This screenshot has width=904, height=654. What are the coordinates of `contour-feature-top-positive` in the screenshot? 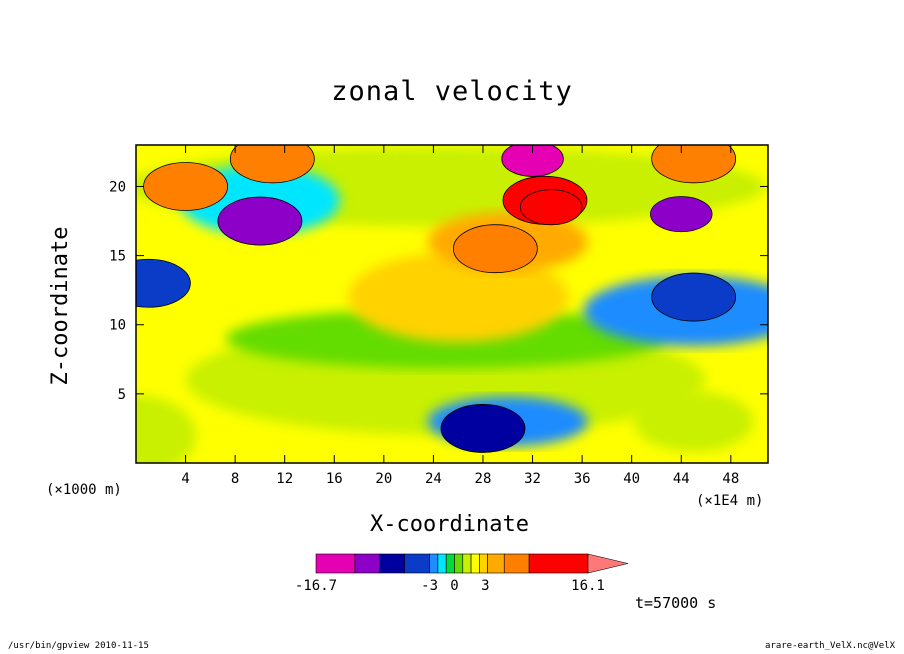 It's located at (272, 164).